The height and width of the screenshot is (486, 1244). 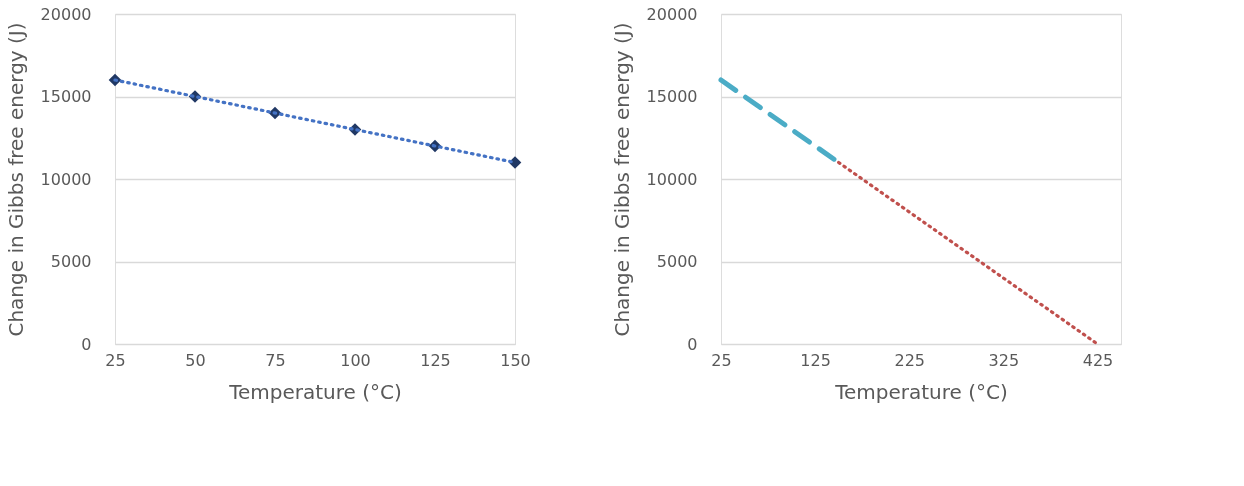 What do you see at coordinates (1098, 360) in the screenshot?
I see `x-tick-label: 425` at bounding box center [1098, 360].